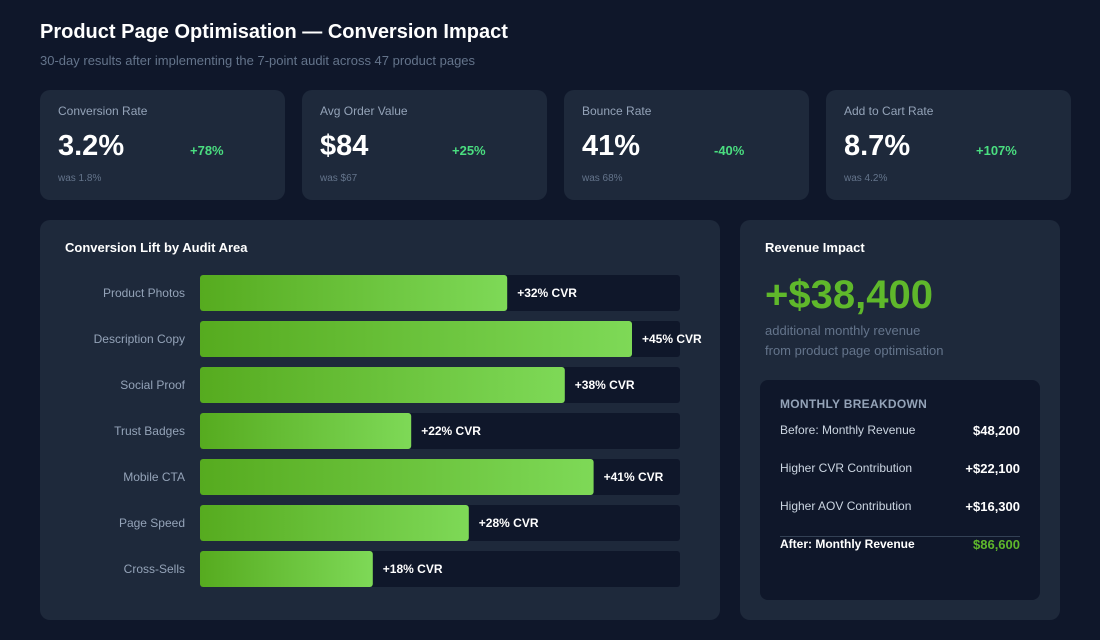  I want to click on revenue-description: additional monthly revenue, so click(843, 330).